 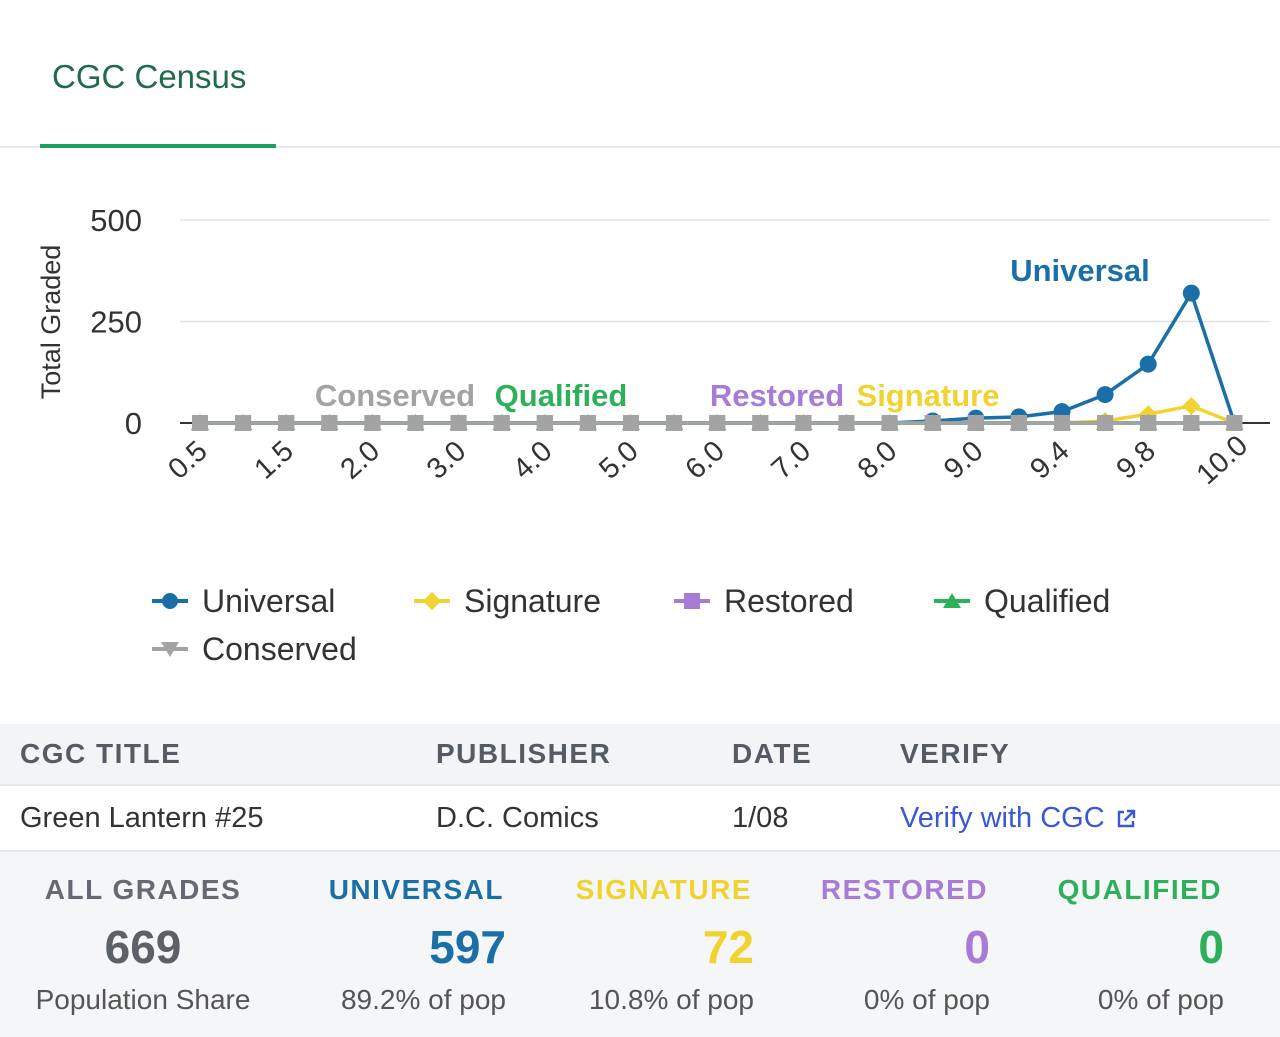 I want to click on stat-label: ALL GRADES, so click(x=143, y=889).